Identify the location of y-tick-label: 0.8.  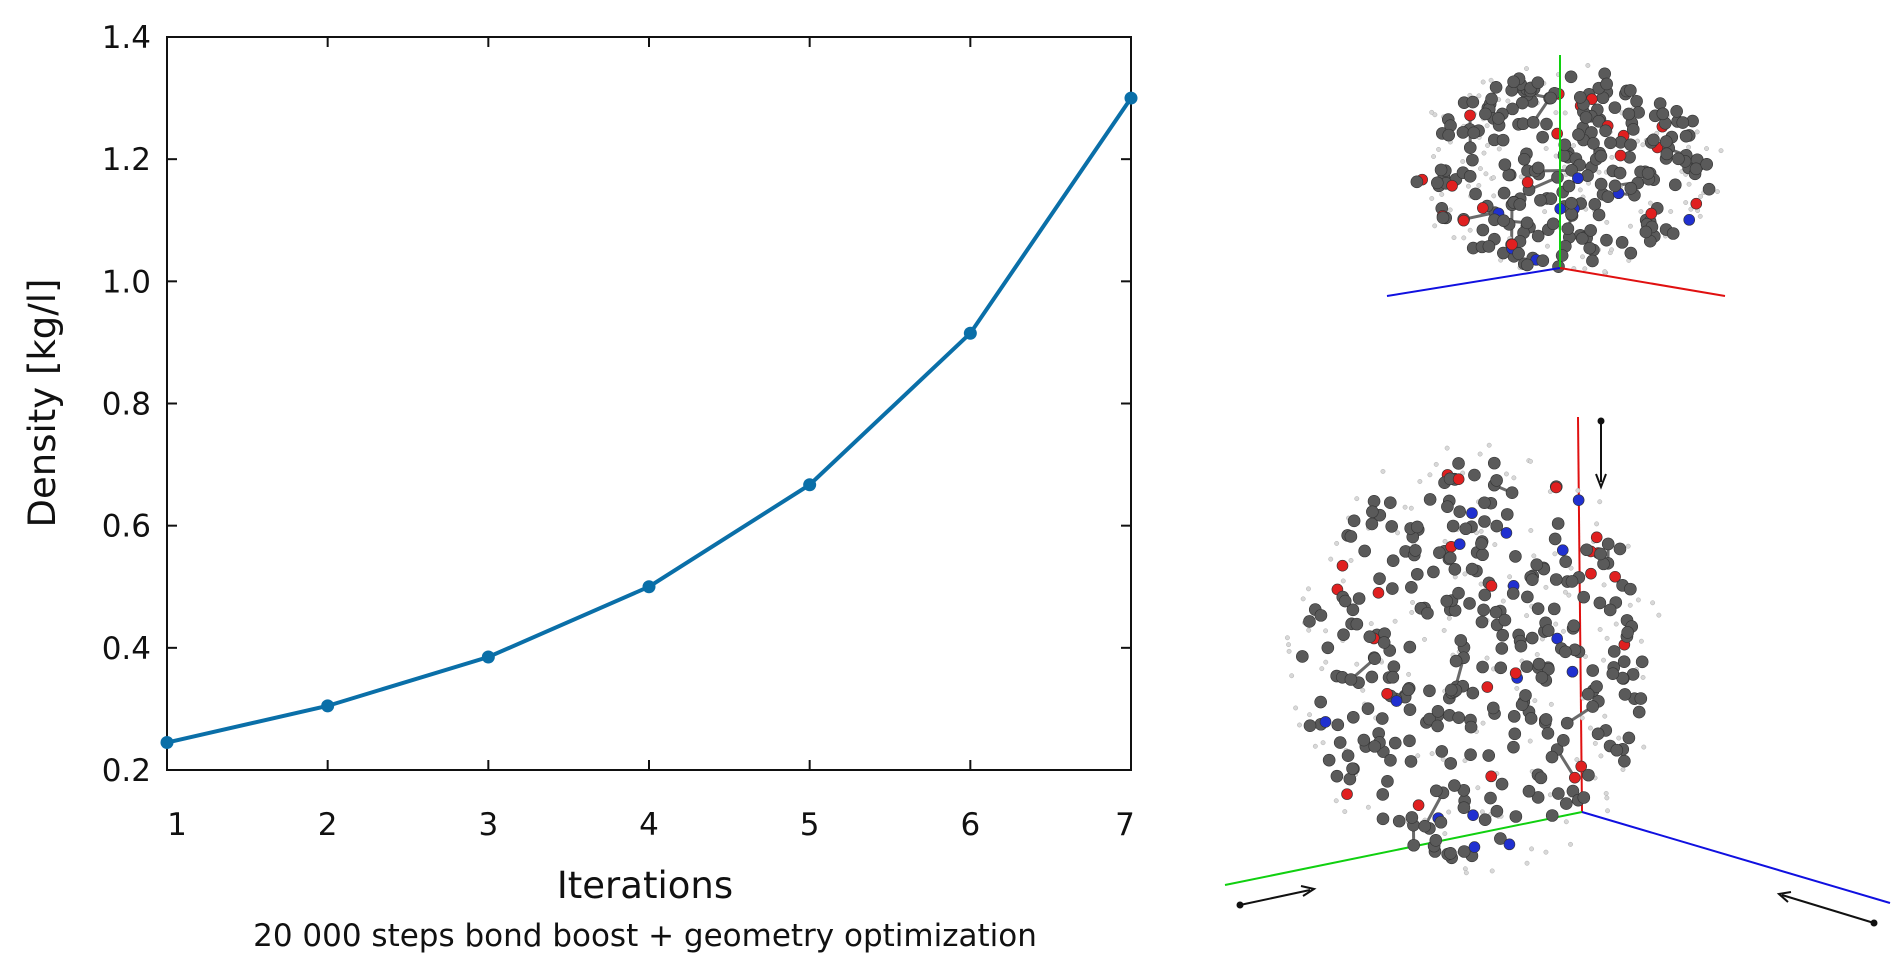
(126, 405).